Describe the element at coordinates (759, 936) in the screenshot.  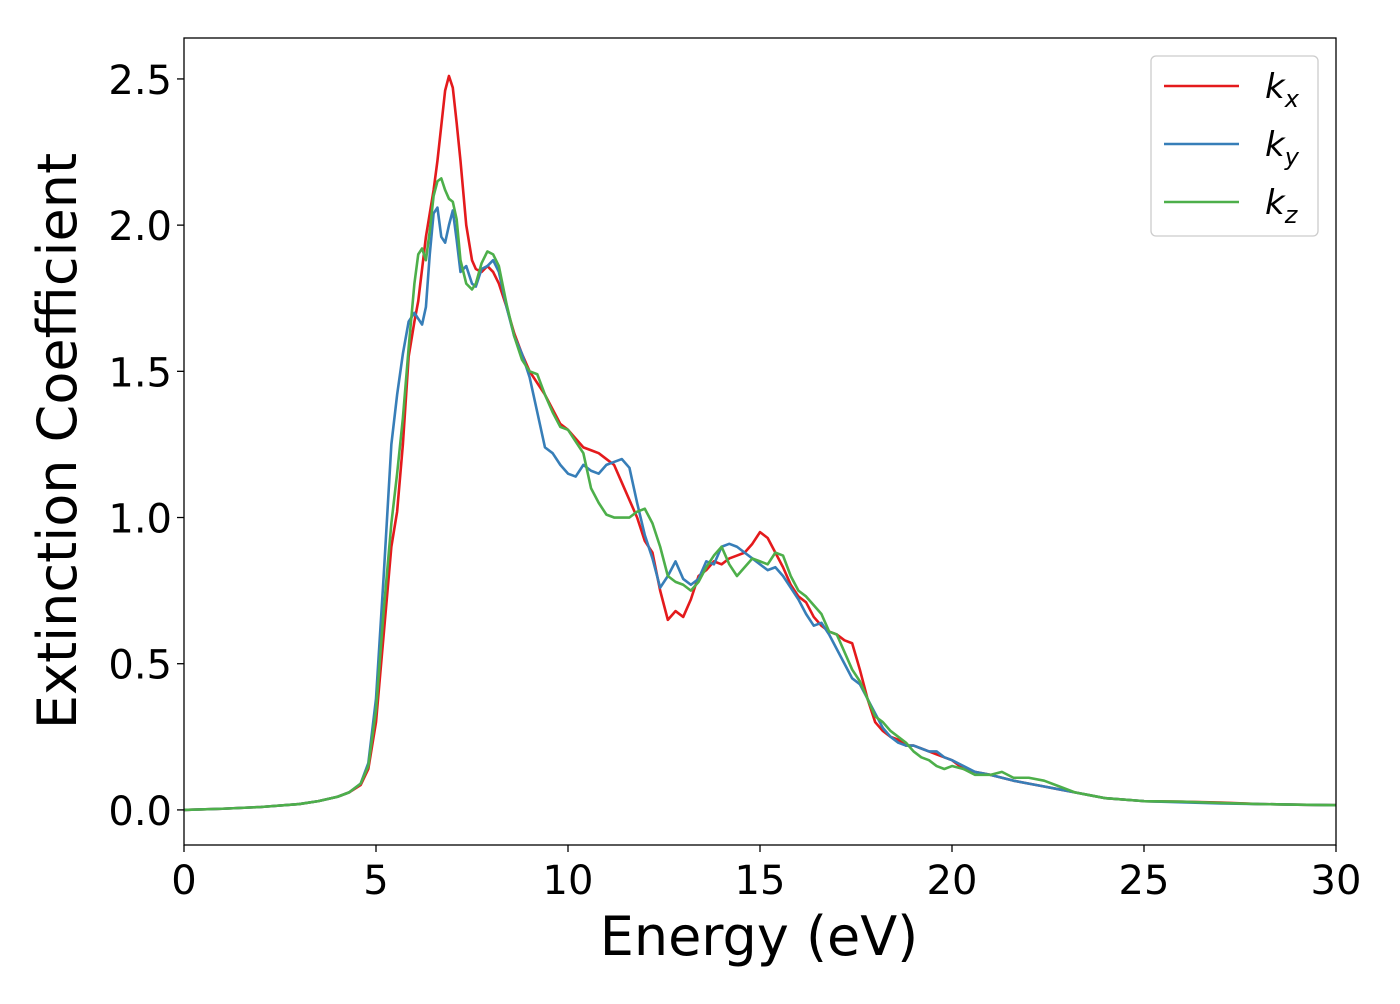
I see `x-axis-title: Energy (eV)` at that location.